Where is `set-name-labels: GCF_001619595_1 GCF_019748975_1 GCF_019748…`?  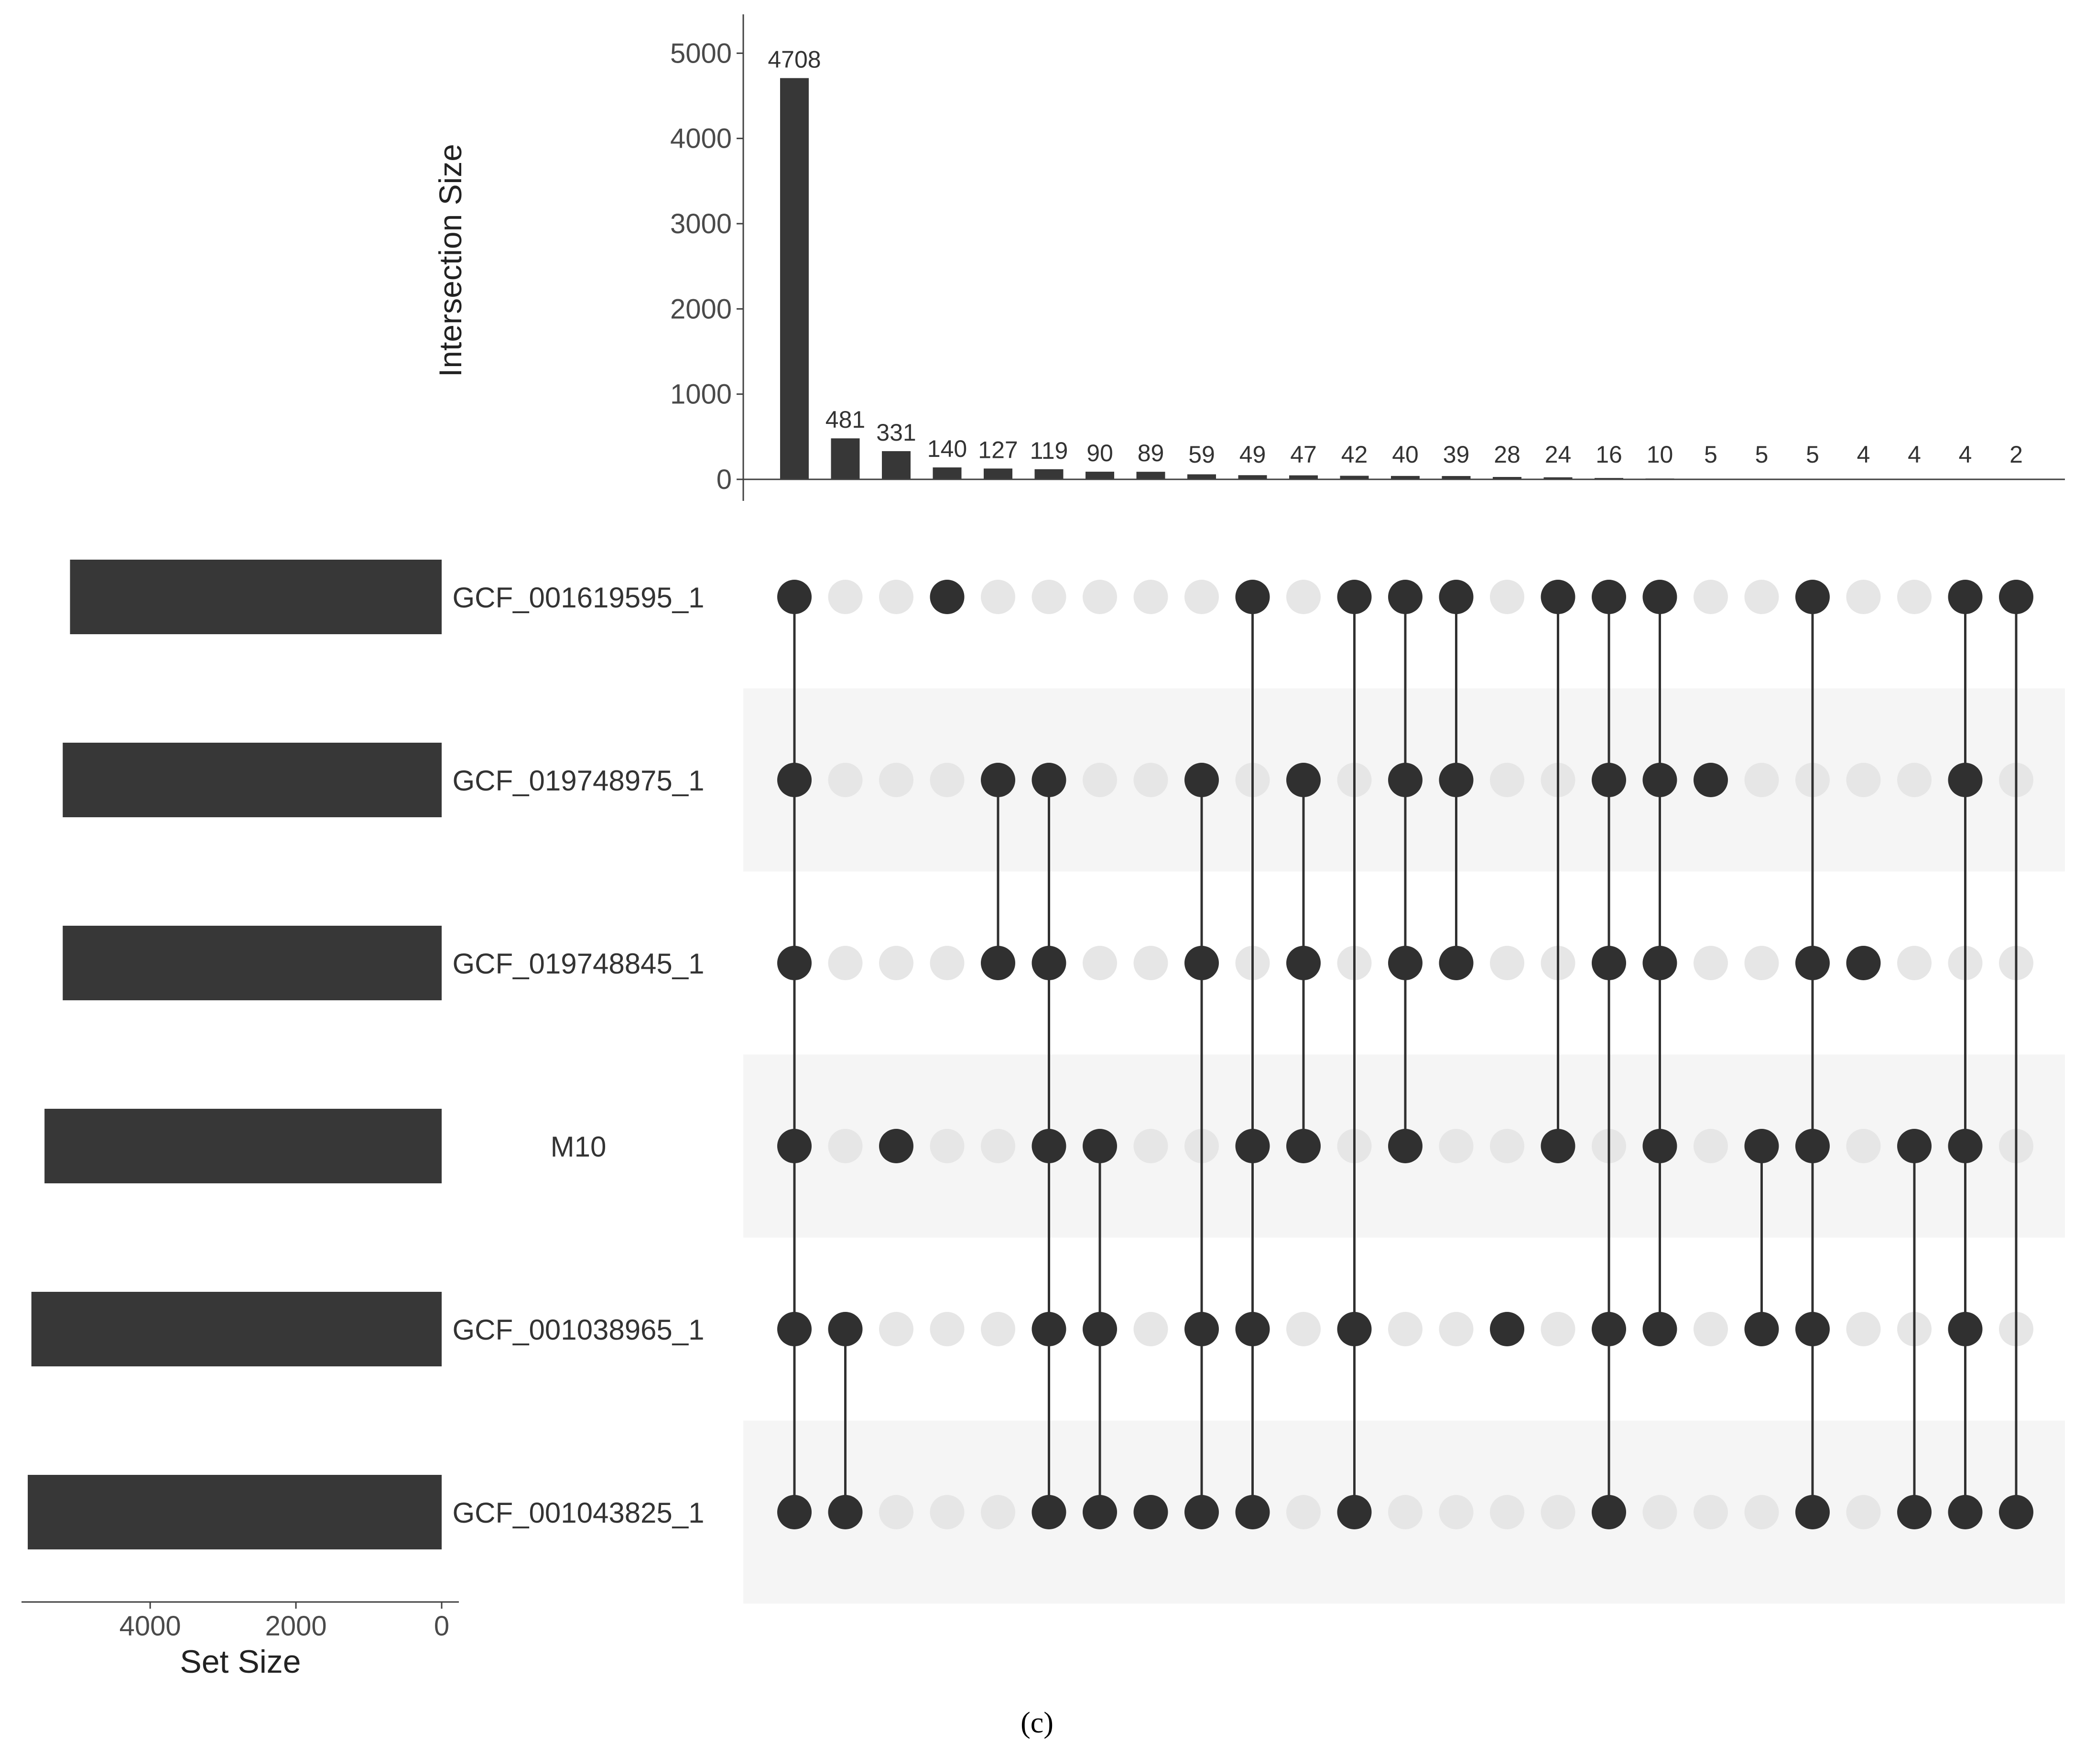
set-name-labels: GCF_001619595_1 GCF_019748975_1 GCF_019748… is located at coordinates (578, 1055).